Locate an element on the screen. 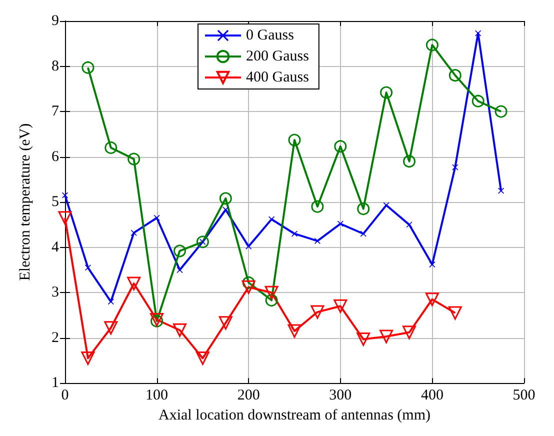 Image resolution: width=554 pixels, height=436 pixels. y-tick-label: 2 is located at coordinates (55, 338).